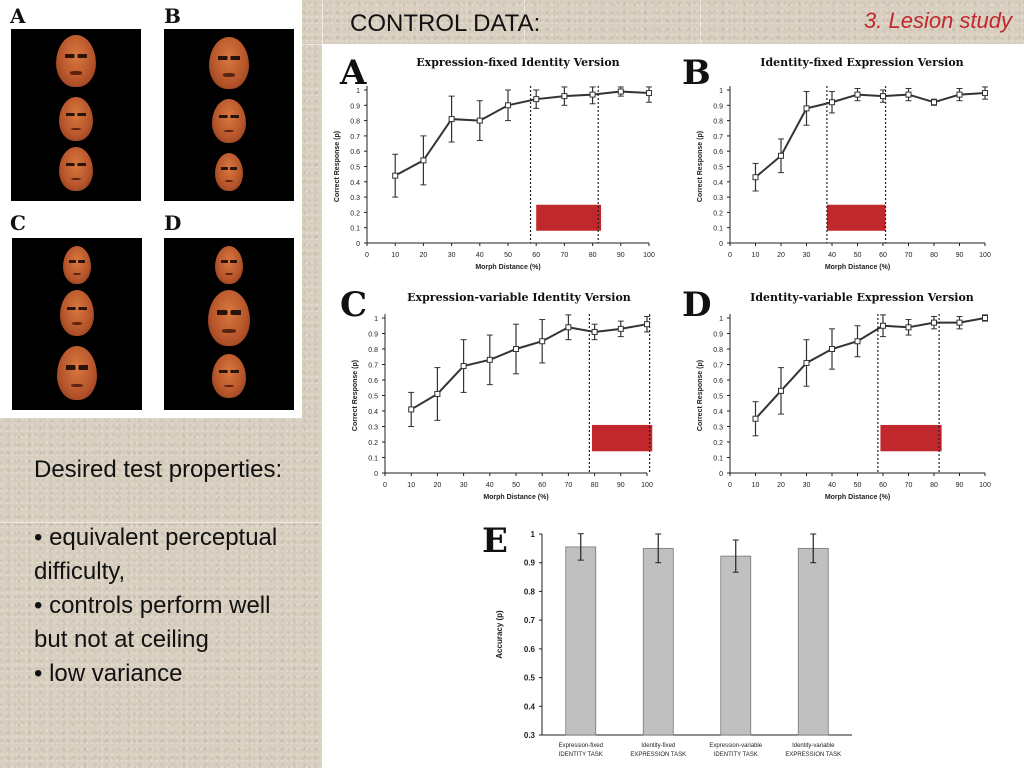  Describe the element at coordinates (735, 746) in the screenshot. I see `category-label: Expression-variable` at that location.